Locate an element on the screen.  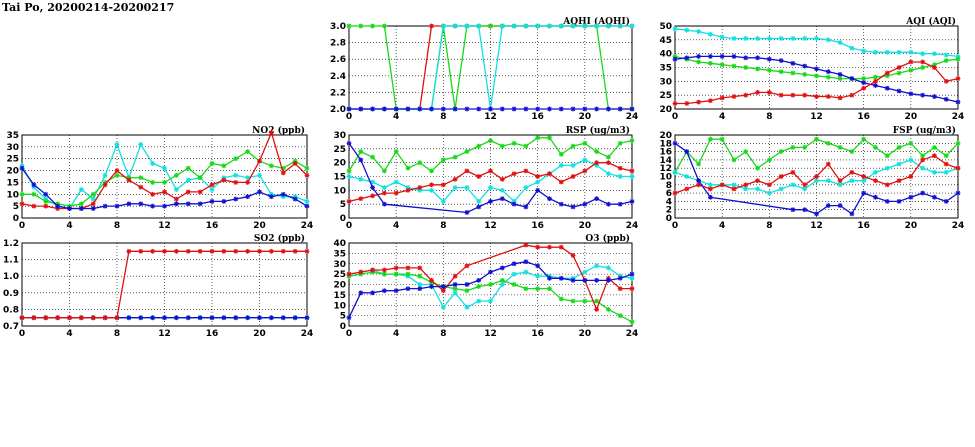
y-tick-label: 50 is located at coordinates (665, 27).